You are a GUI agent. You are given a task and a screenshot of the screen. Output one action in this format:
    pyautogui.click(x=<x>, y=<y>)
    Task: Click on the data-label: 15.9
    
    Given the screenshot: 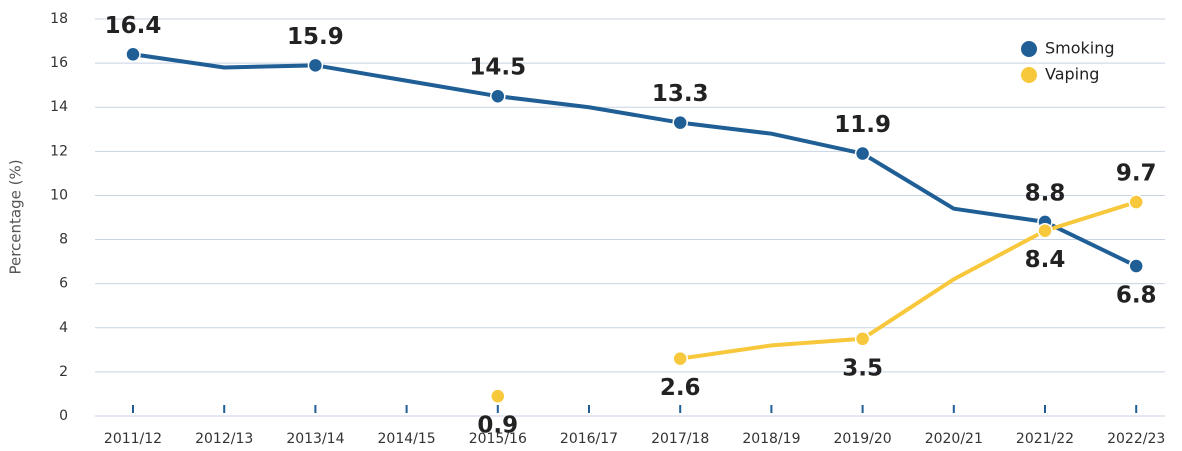 What is the action you would take?
    pyautogui.click(x=315, y=37)
    